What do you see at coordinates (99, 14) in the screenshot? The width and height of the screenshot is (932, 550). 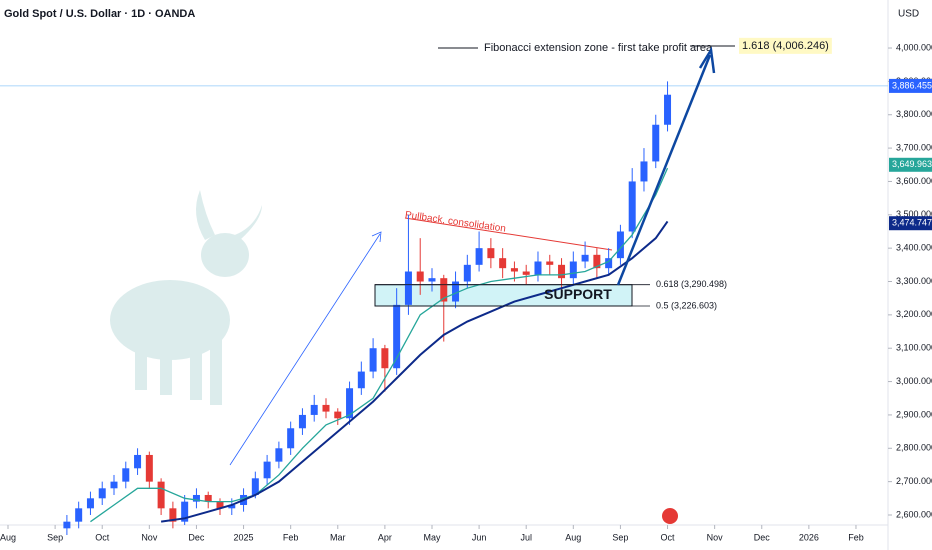 I see `chart-title: Gold Spot / U.S. Dollar · 1D · OANDA` at bounding box center [99, 14].